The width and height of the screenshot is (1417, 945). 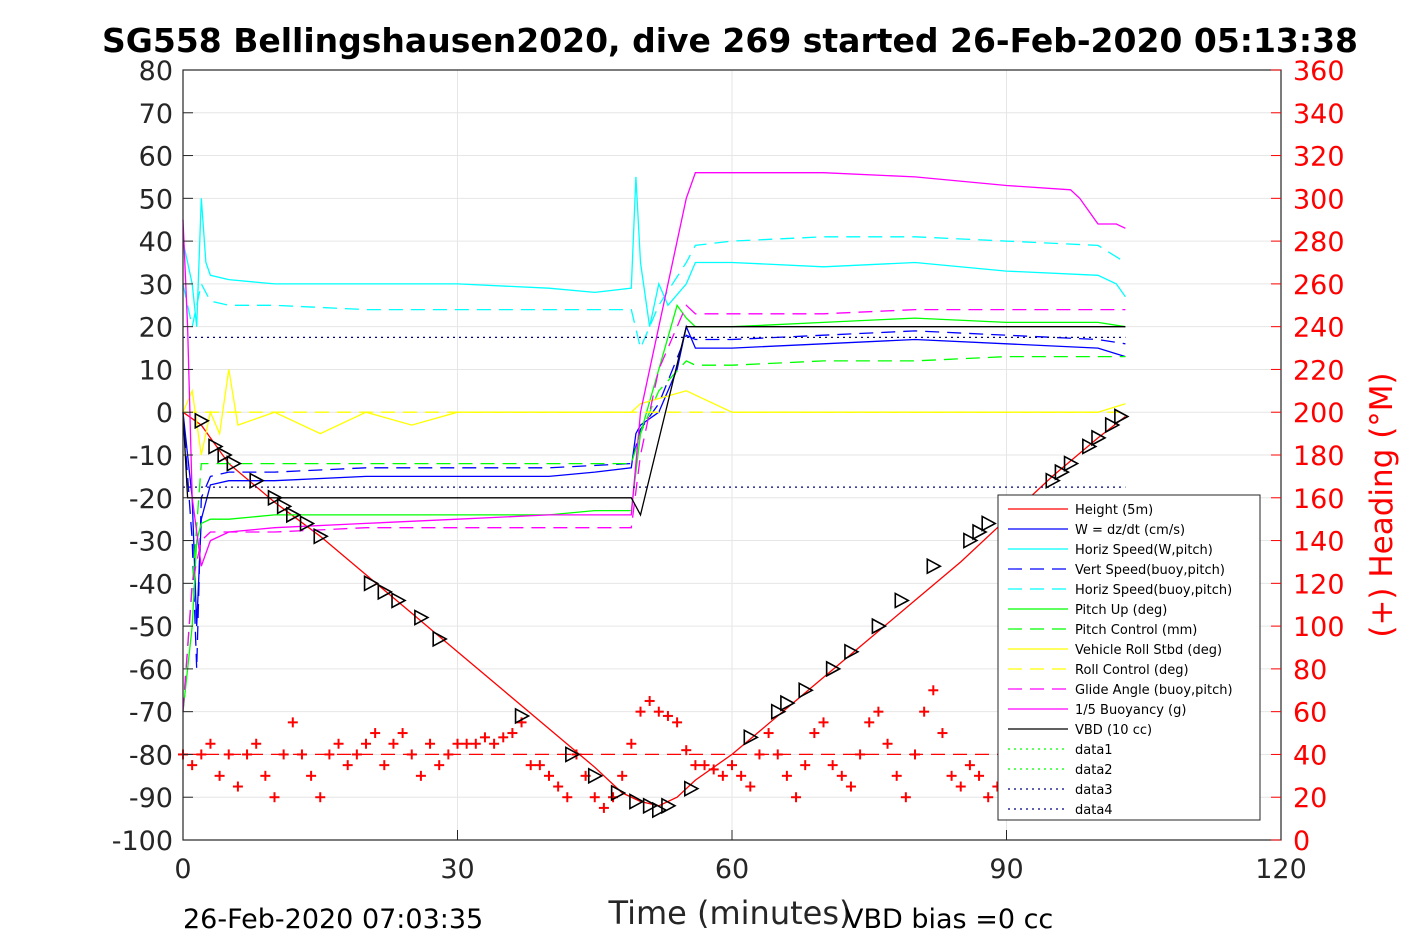 What do you see at coordinates (1150, 570) in the screenshot?
I see `legend-entry: Vert Speed(buoy,pitch)` at bounding box center [1150, 570].